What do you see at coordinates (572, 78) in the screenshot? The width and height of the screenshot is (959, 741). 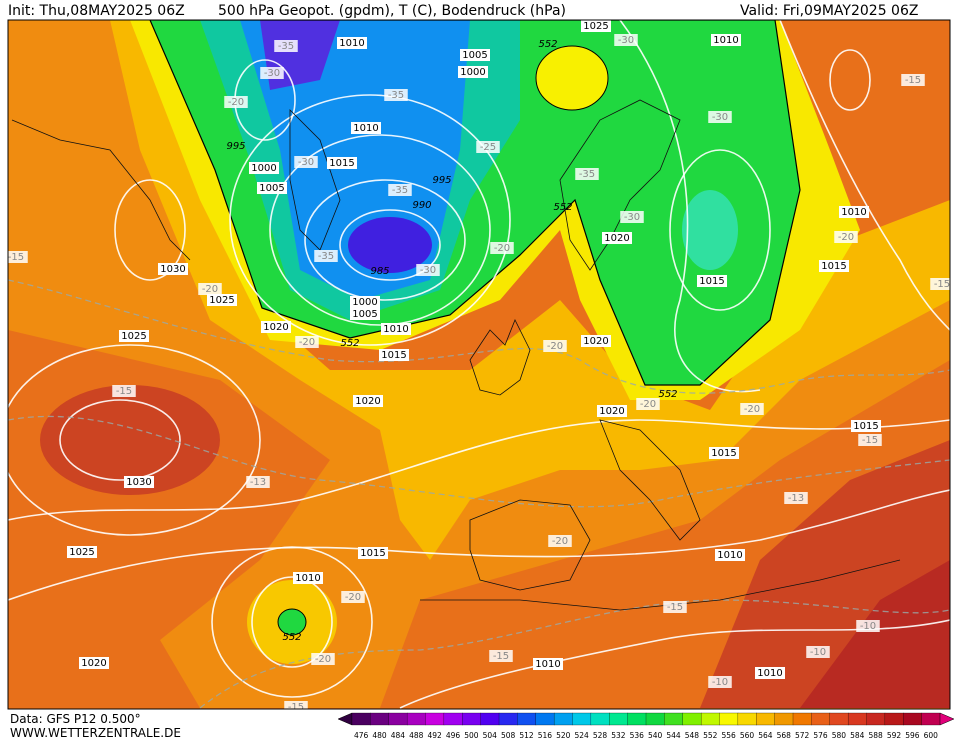 I see `yellow-ridge` at bounding box center [572, 78].